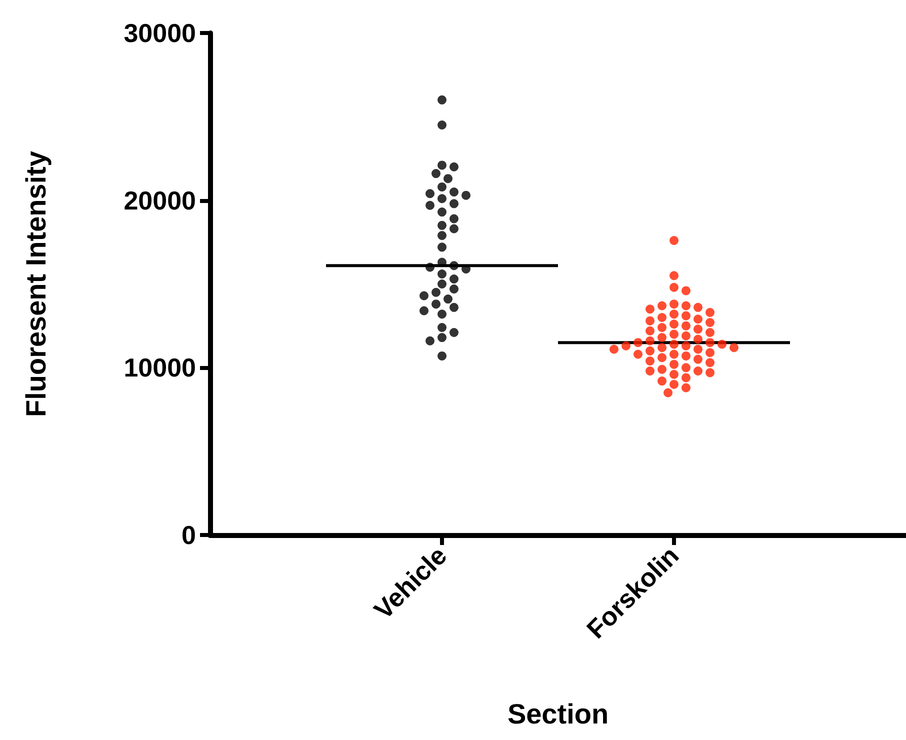  What do you see at coordinates (558, 714) in the screenshot?
I see `x-axis-title: Section` at bounding box center [558, 714].